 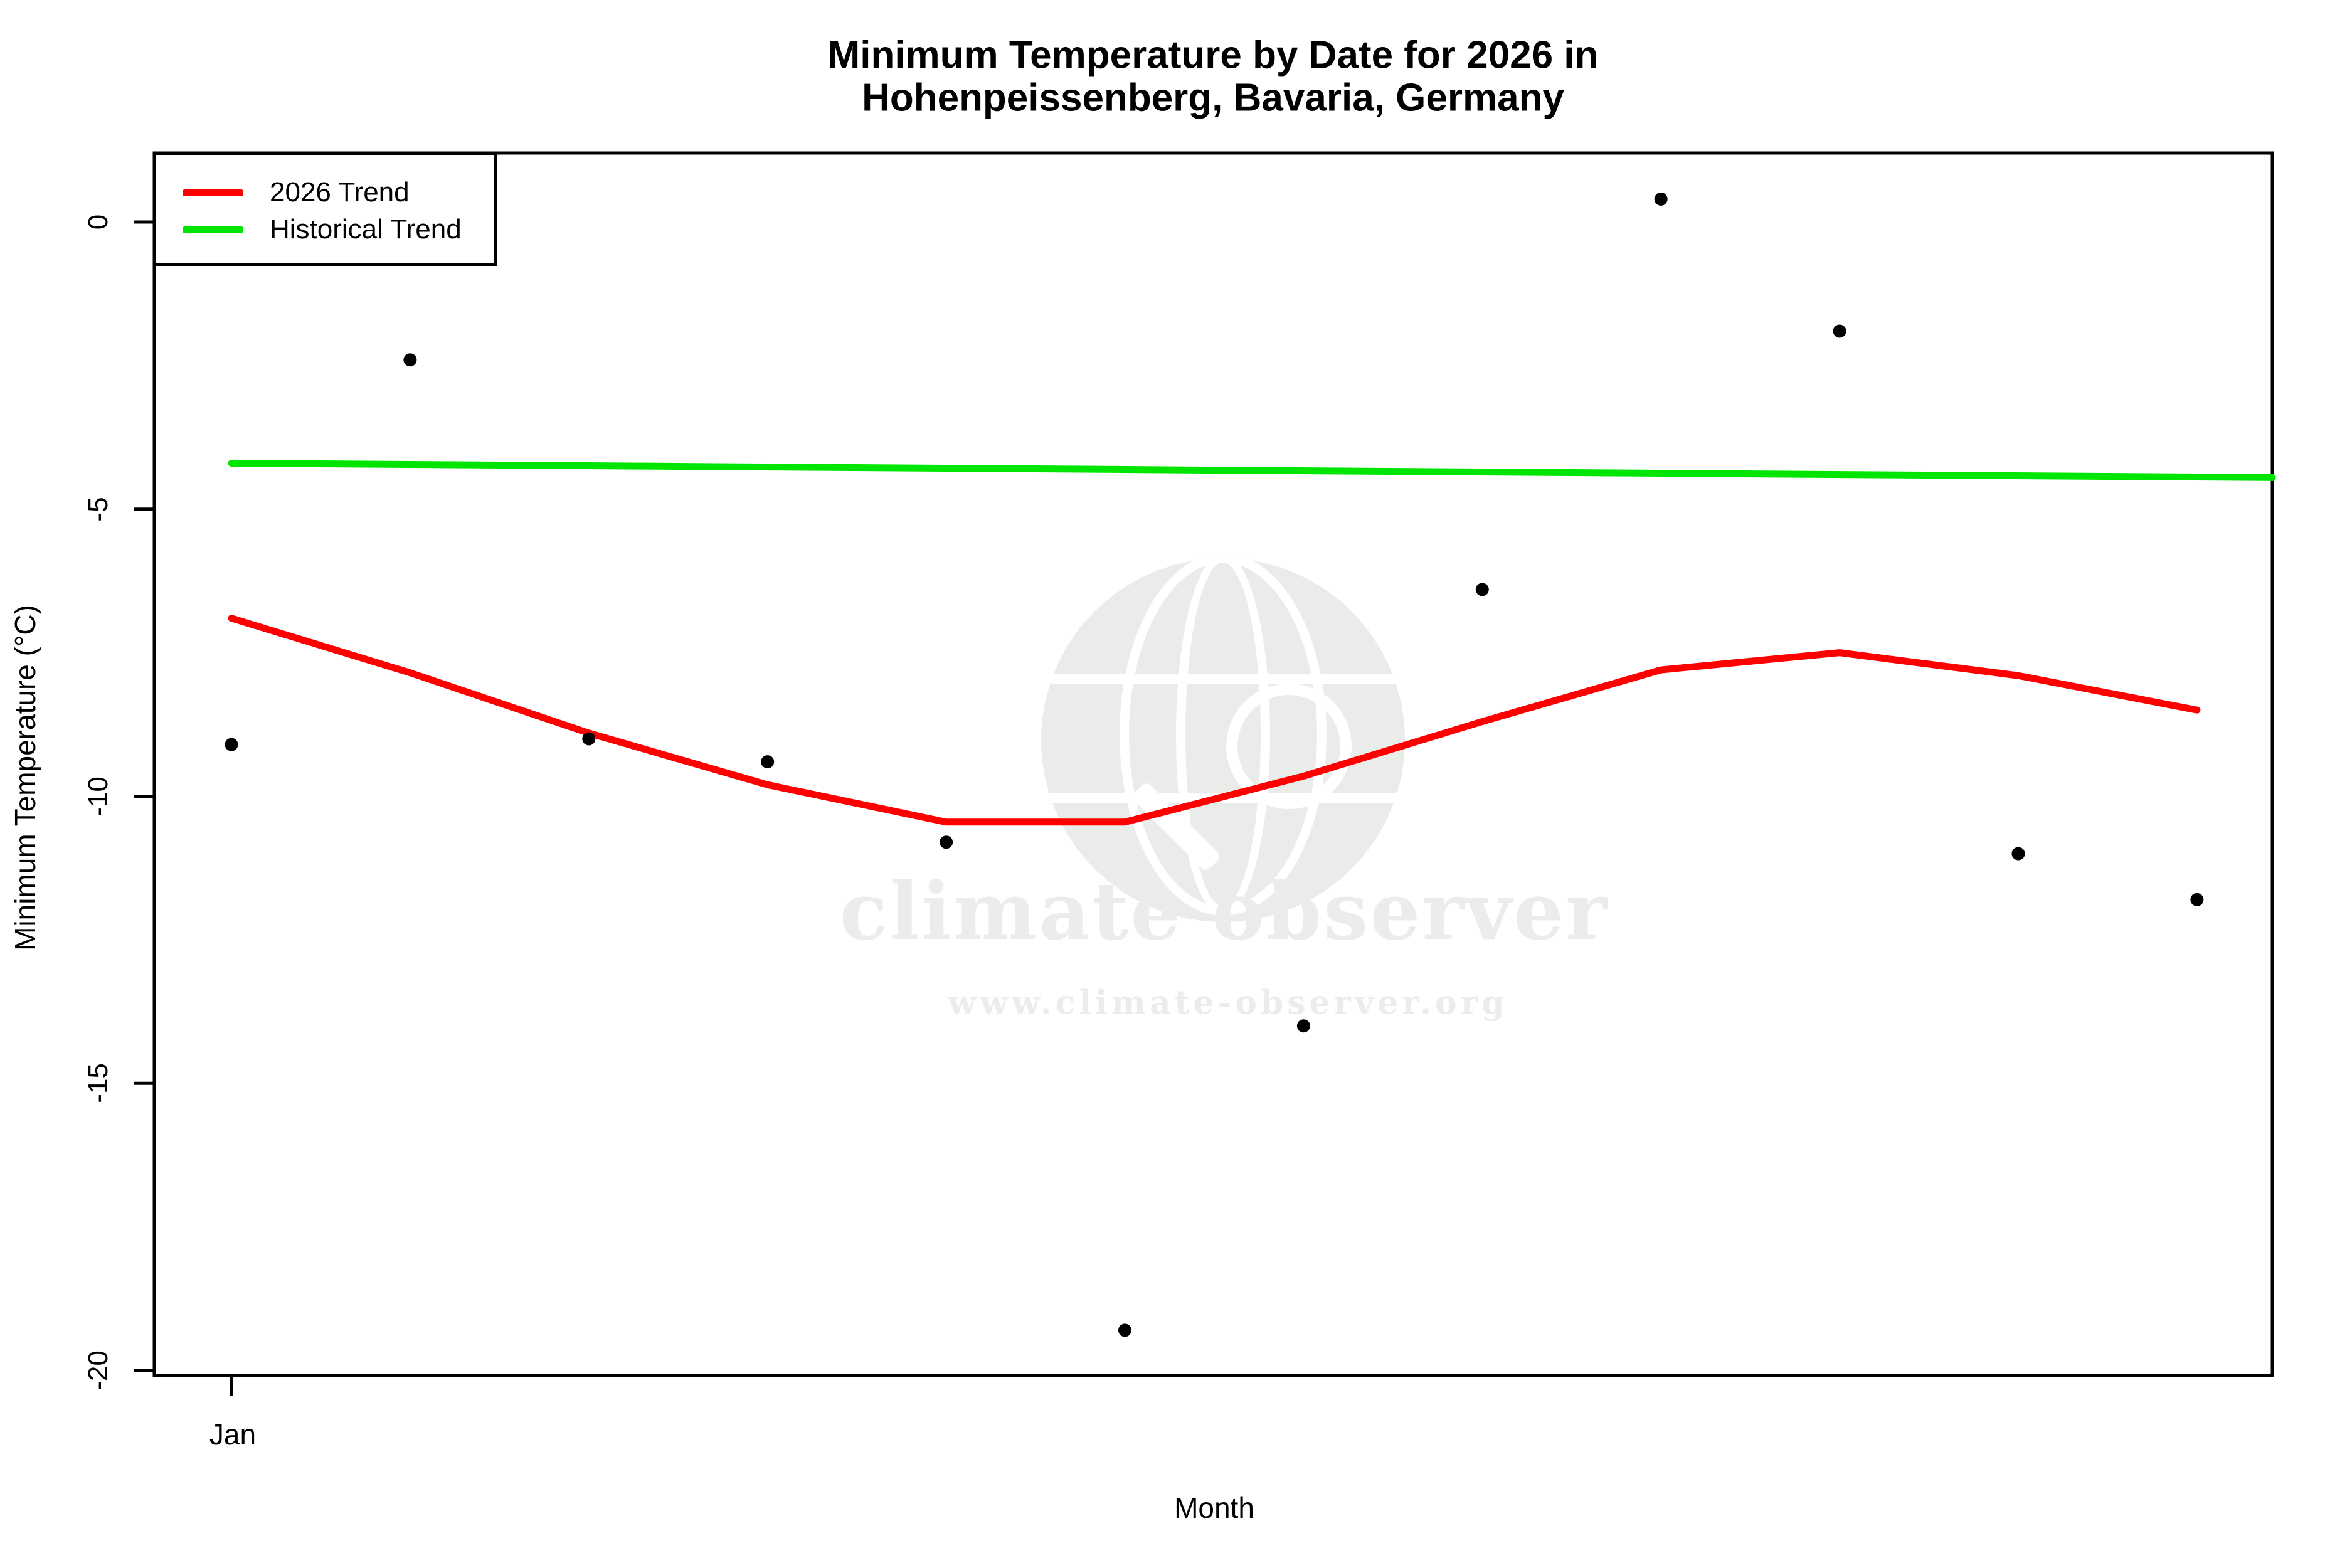 What do you see at coordinates (1214, 720) in the screenshot?
I see `trend-2026-line` at bounding box center [1214, 720].